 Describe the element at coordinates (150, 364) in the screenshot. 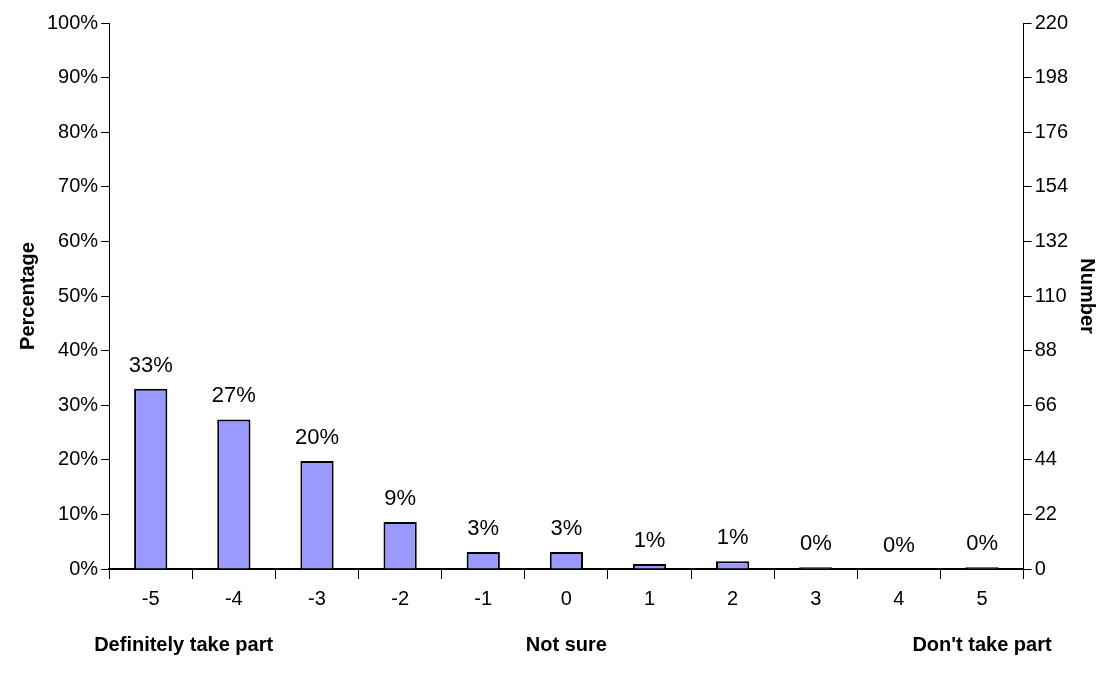

I see `data-label: 33%` at that location.